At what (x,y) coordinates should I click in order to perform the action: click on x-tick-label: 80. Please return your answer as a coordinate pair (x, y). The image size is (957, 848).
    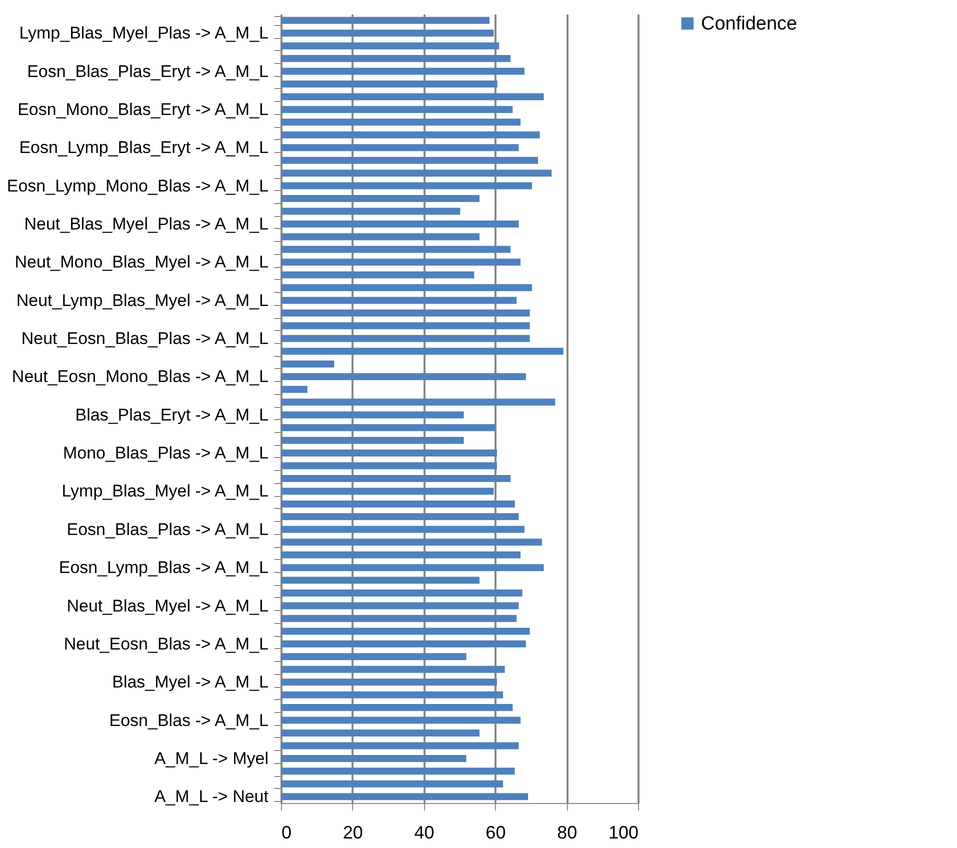
    Looking at the image, I should click on (567, 832).